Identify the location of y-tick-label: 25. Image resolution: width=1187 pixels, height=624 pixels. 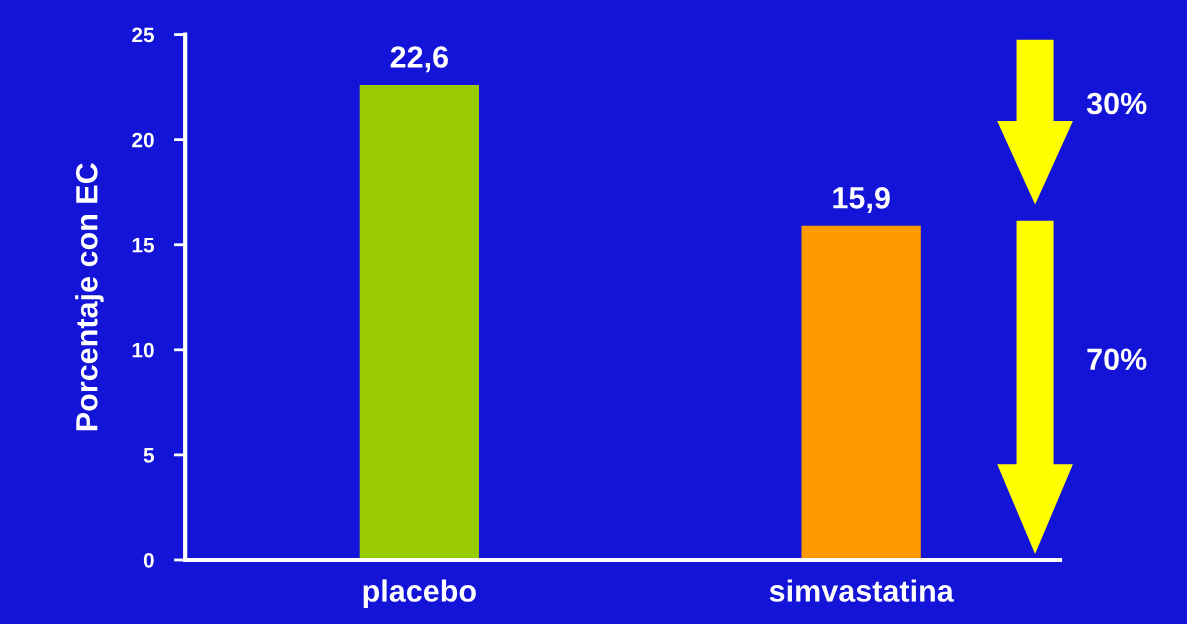
(143, 35).